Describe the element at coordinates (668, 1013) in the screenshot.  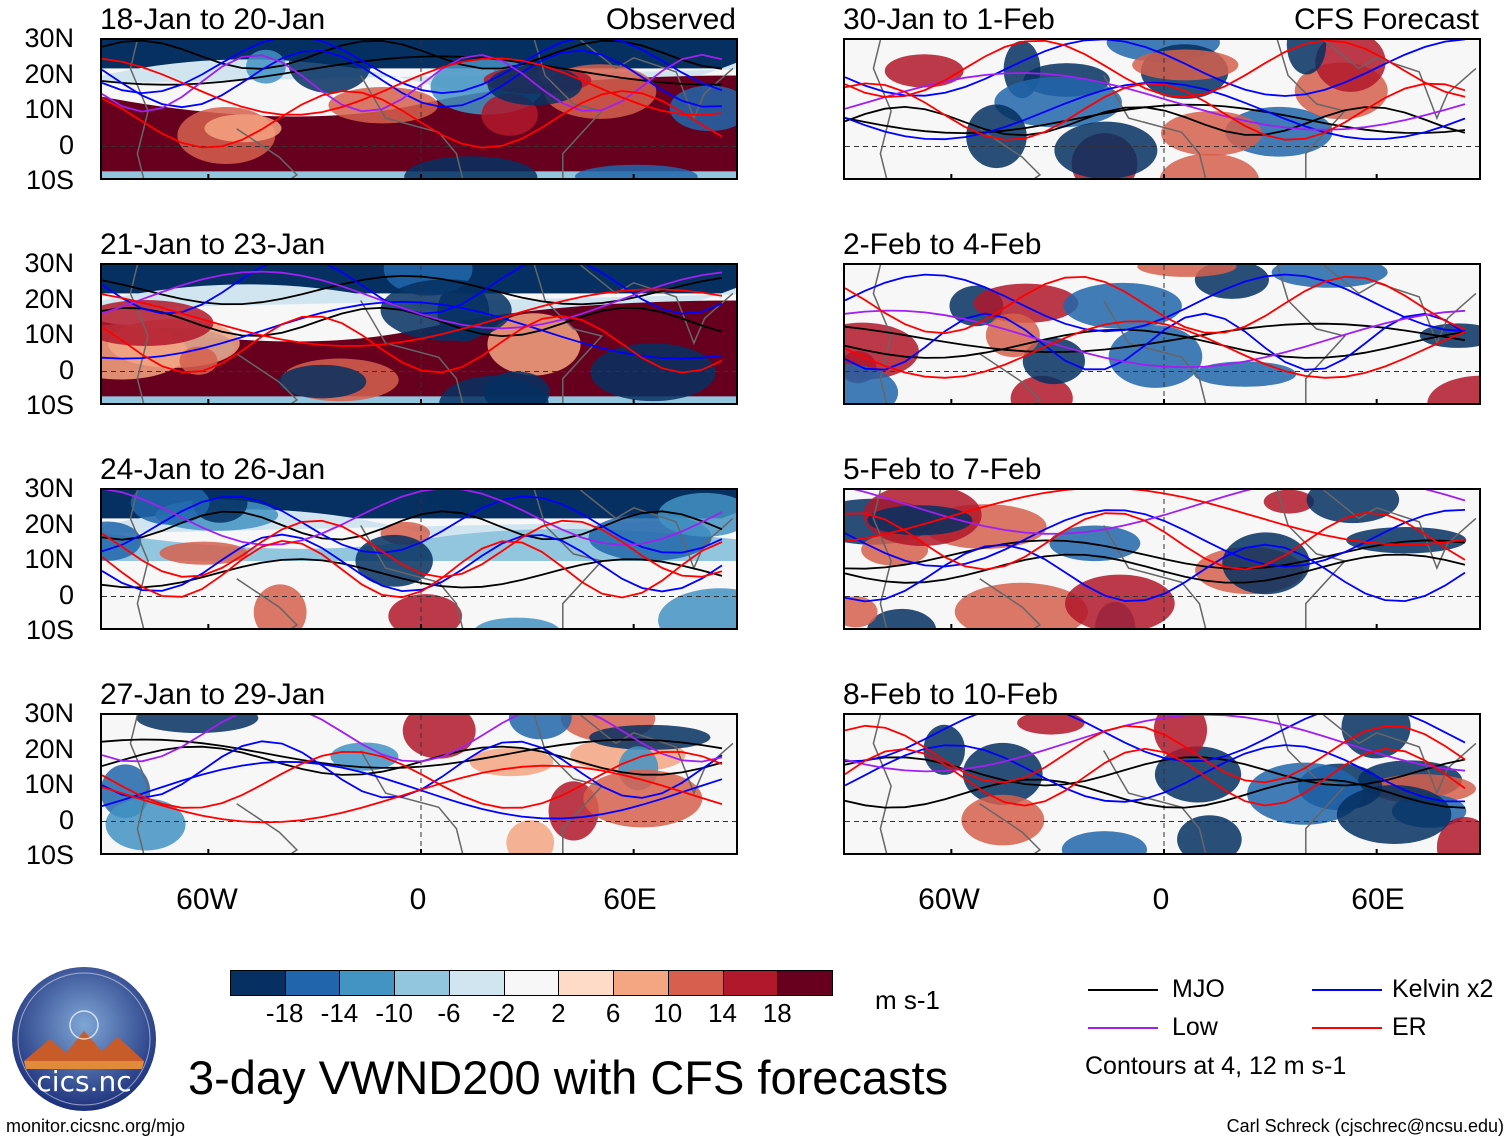
I see `colorbar-tick-label: 10` at that location.